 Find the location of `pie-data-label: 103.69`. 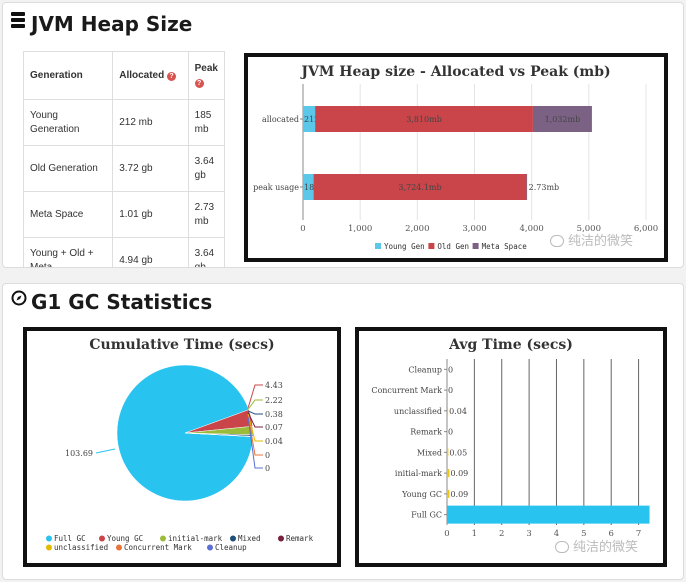

pie-data-label: 103.69 is located at coordinates (79, 453).